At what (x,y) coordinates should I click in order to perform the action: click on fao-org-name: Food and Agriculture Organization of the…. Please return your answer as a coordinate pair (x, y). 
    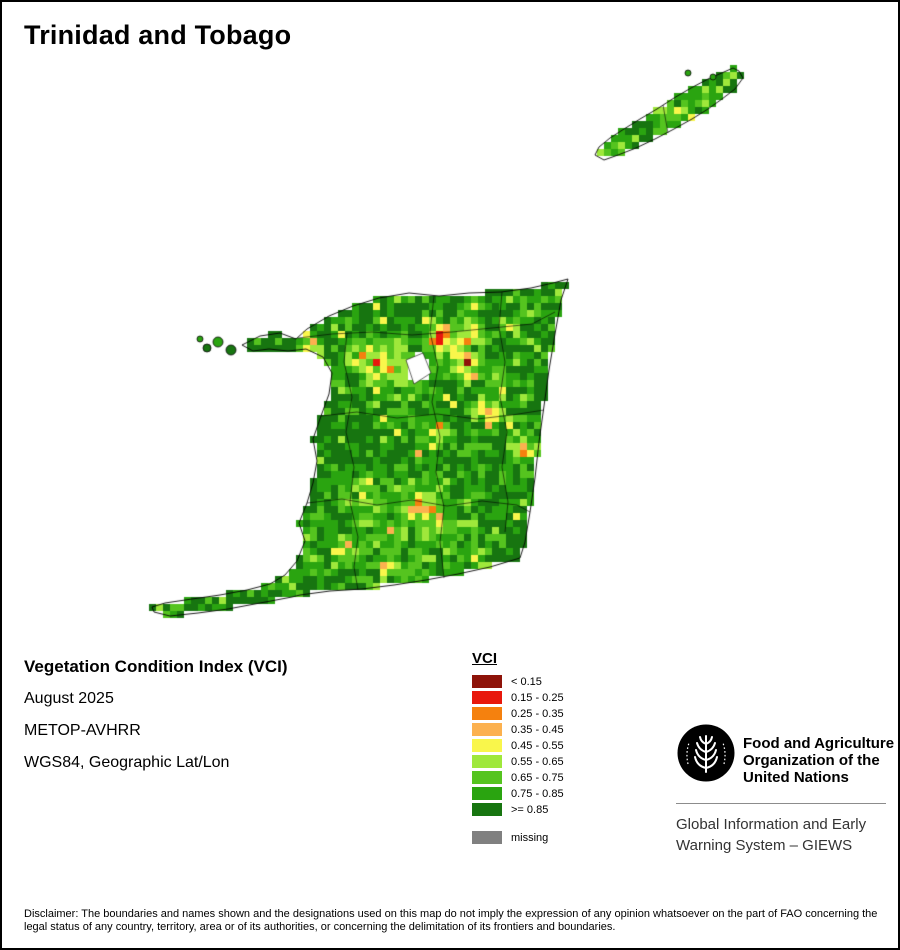
    Looking at the image, I should click on (819, 760).